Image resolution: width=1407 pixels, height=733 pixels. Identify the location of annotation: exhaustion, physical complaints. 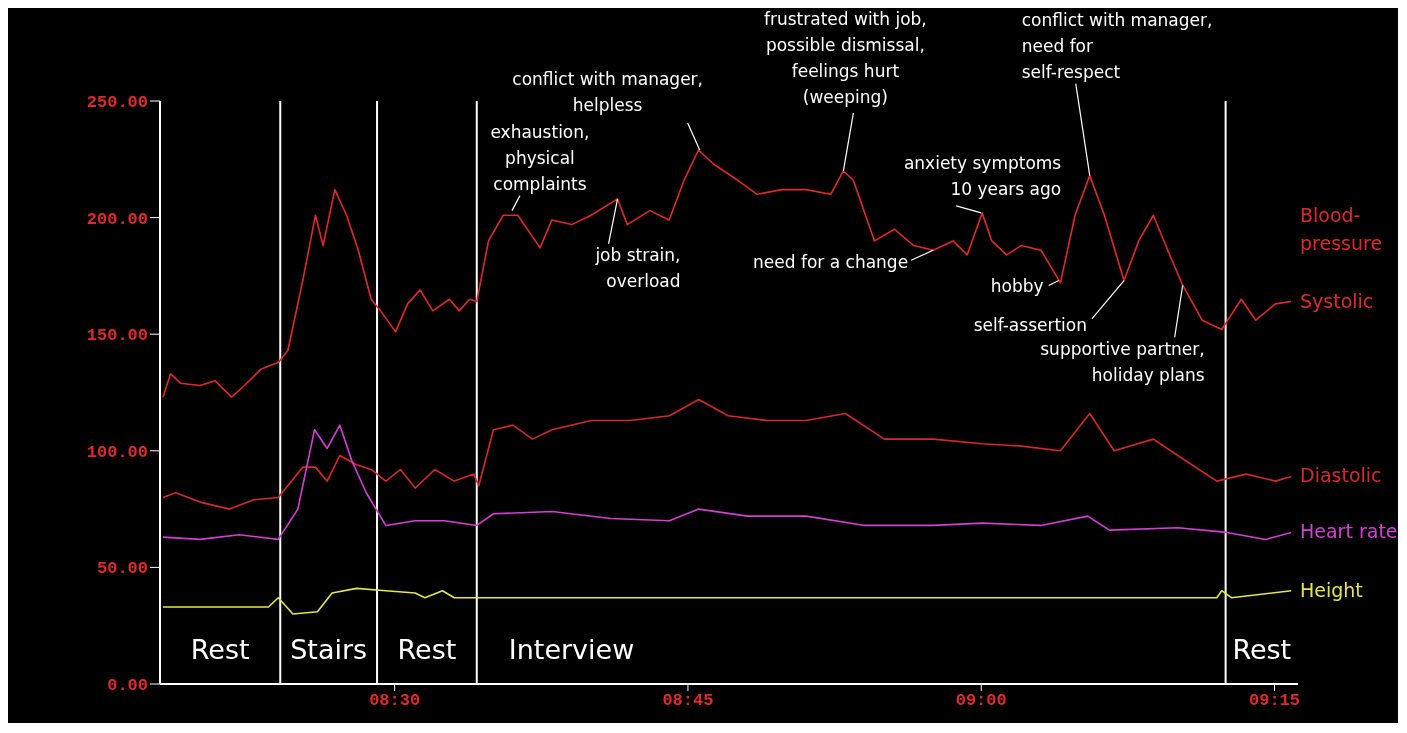
(540, 157).